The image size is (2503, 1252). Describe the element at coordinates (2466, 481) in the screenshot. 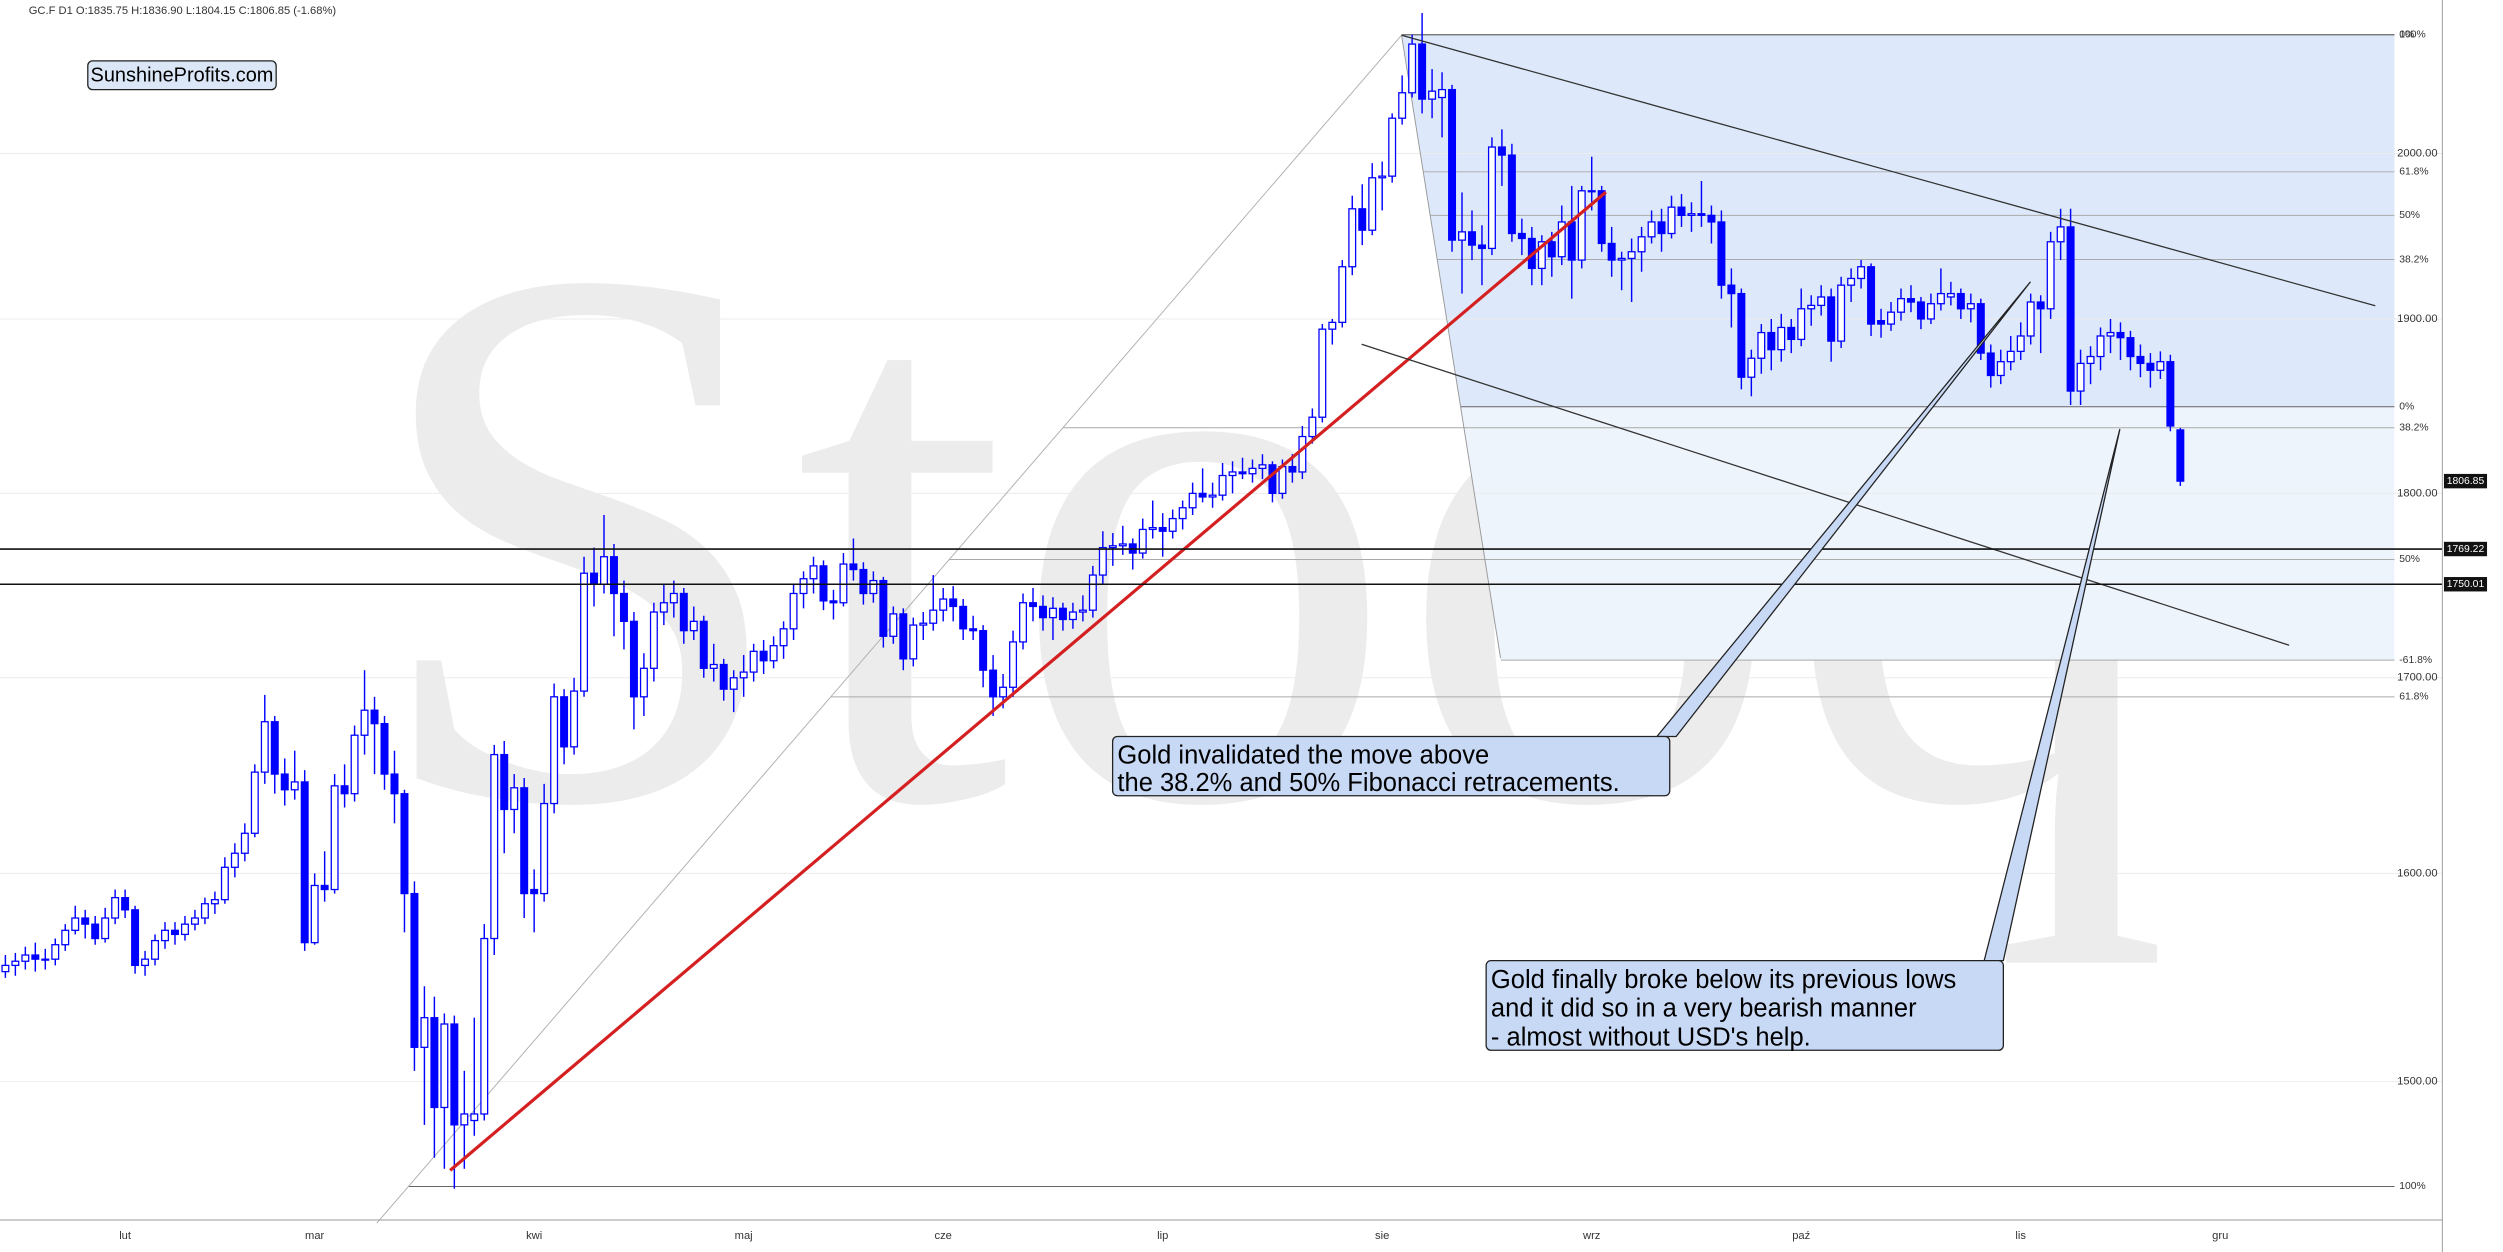

I see `last-price-label: 1806.85` at that location.